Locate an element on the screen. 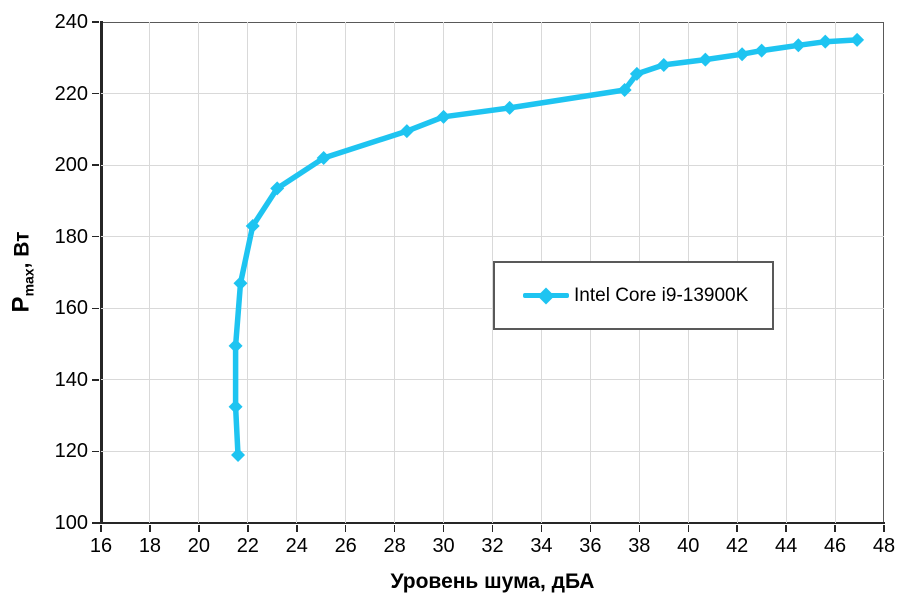 The image size is (901, 600). x-tick-label: 24 is located at coordinates (296, 546).